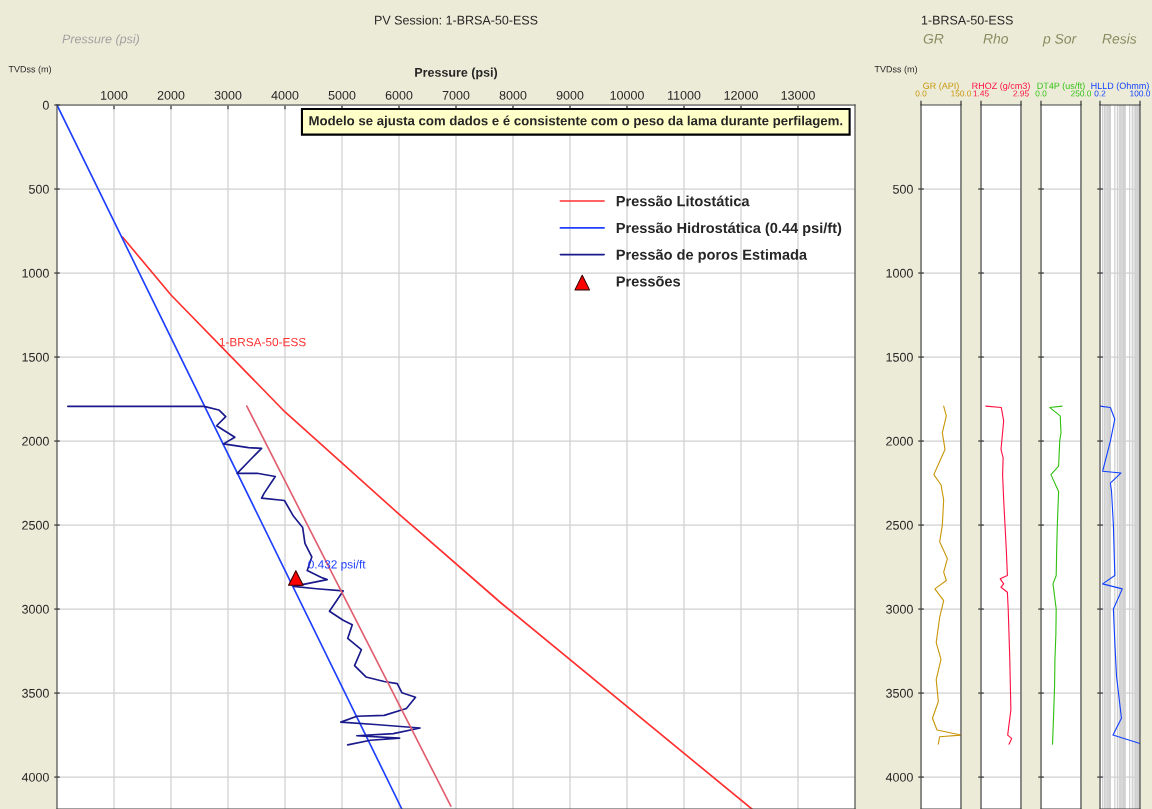  I want to click on chart-subtitle: Pressure (psi), so click(101, 40).